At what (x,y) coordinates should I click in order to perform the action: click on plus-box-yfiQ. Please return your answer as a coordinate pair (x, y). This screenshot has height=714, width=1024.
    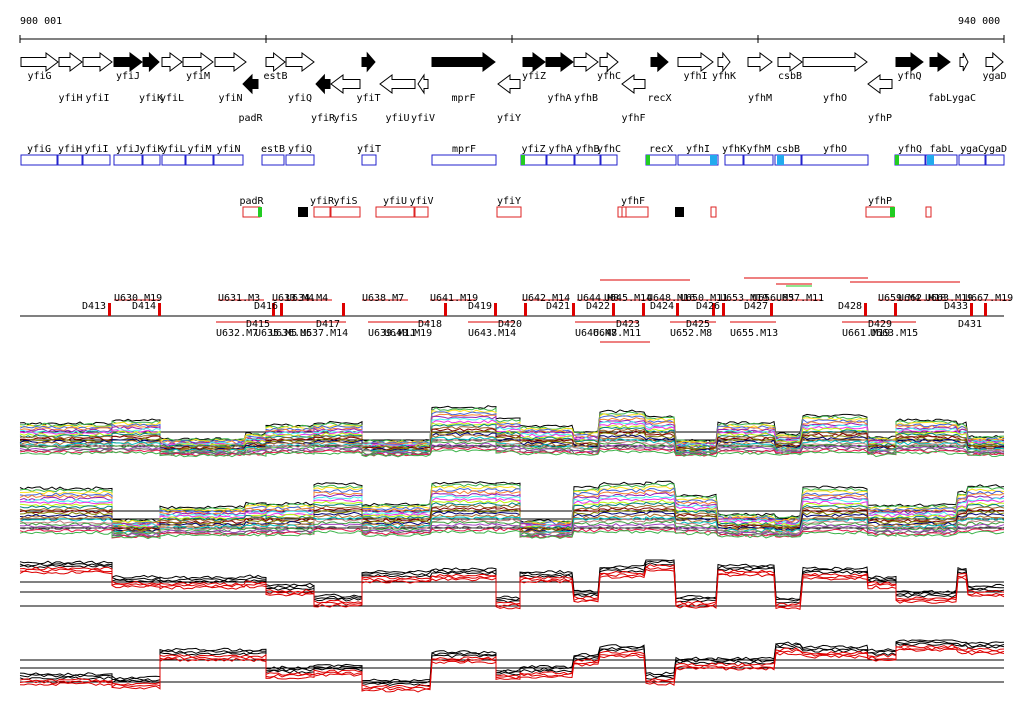
    Looking at the image, I should click on (300, 160).